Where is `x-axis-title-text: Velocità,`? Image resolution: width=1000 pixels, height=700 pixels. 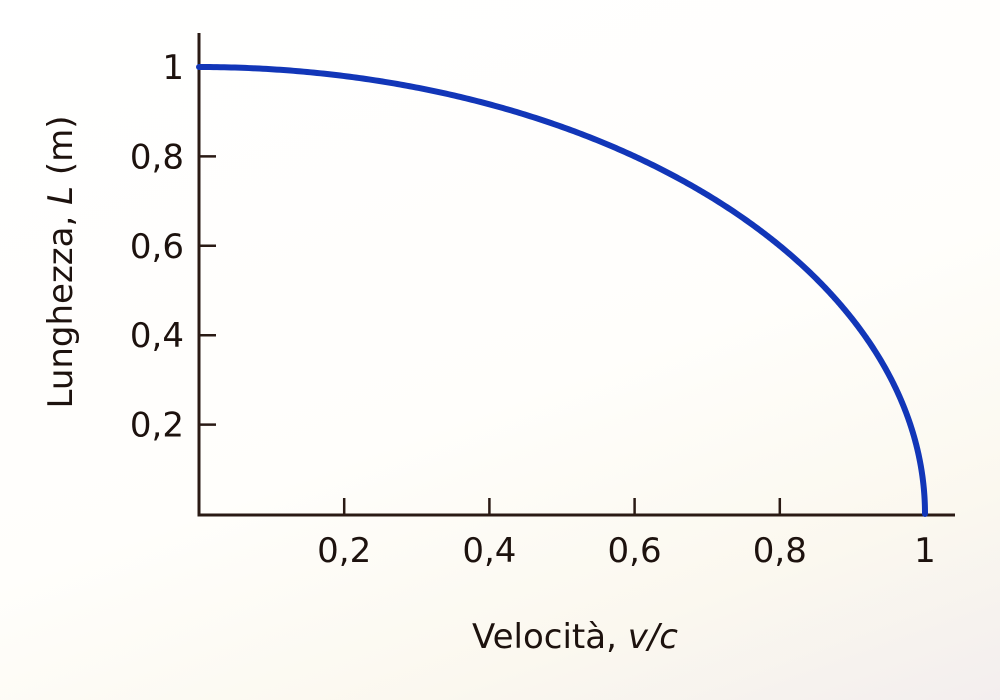
x-axis-title-text: Velocità, is located at coordinates (550, 637).